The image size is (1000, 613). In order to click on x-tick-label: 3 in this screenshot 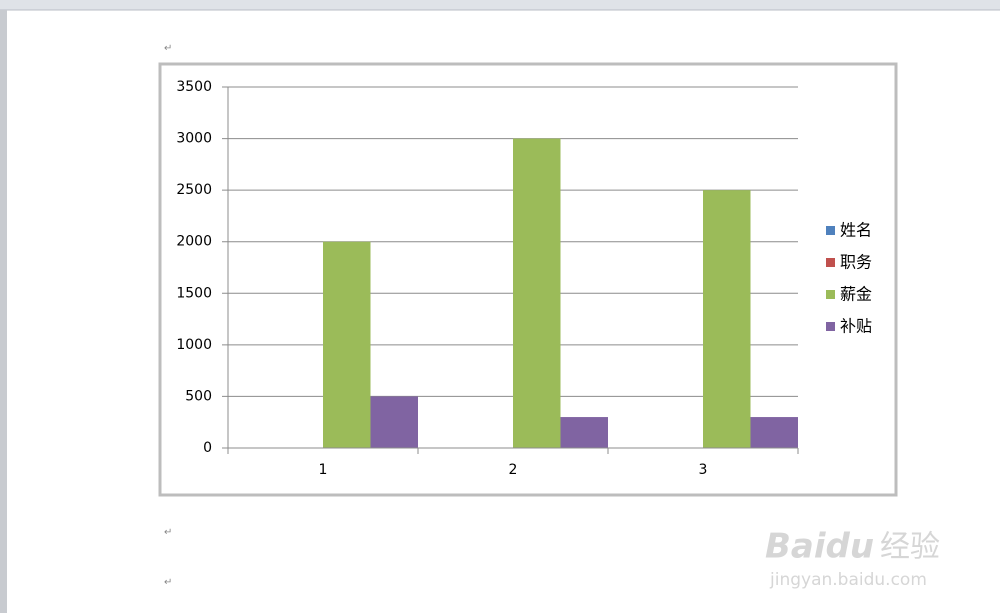, I will do `click(703, 470)`.